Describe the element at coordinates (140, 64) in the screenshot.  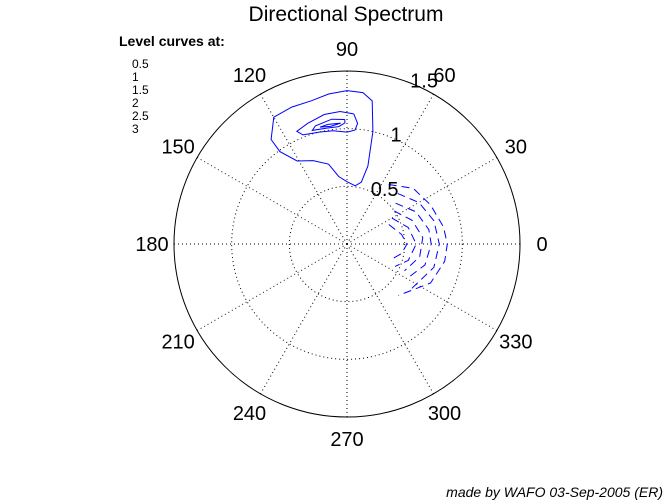
I see `legend-level: 0.5` at that location.